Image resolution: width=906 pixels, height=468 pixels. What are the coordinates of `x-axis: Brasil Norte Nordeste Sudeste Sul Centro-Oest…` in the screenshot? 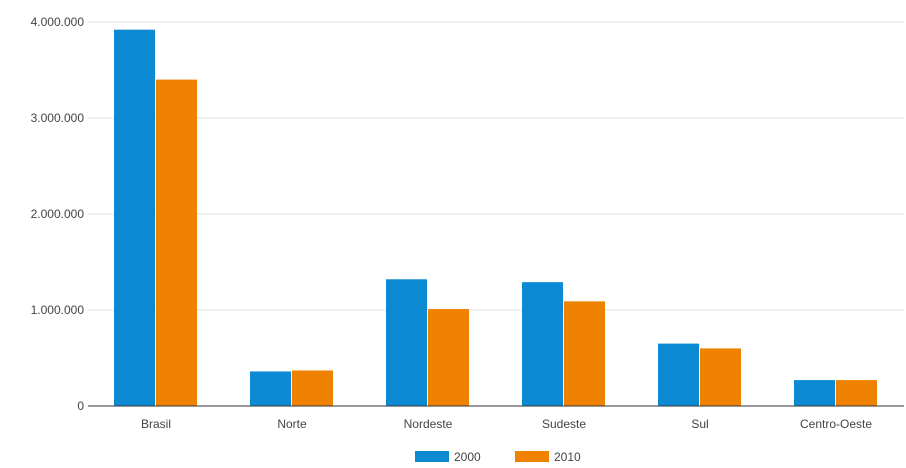 It's located at (496, 418).